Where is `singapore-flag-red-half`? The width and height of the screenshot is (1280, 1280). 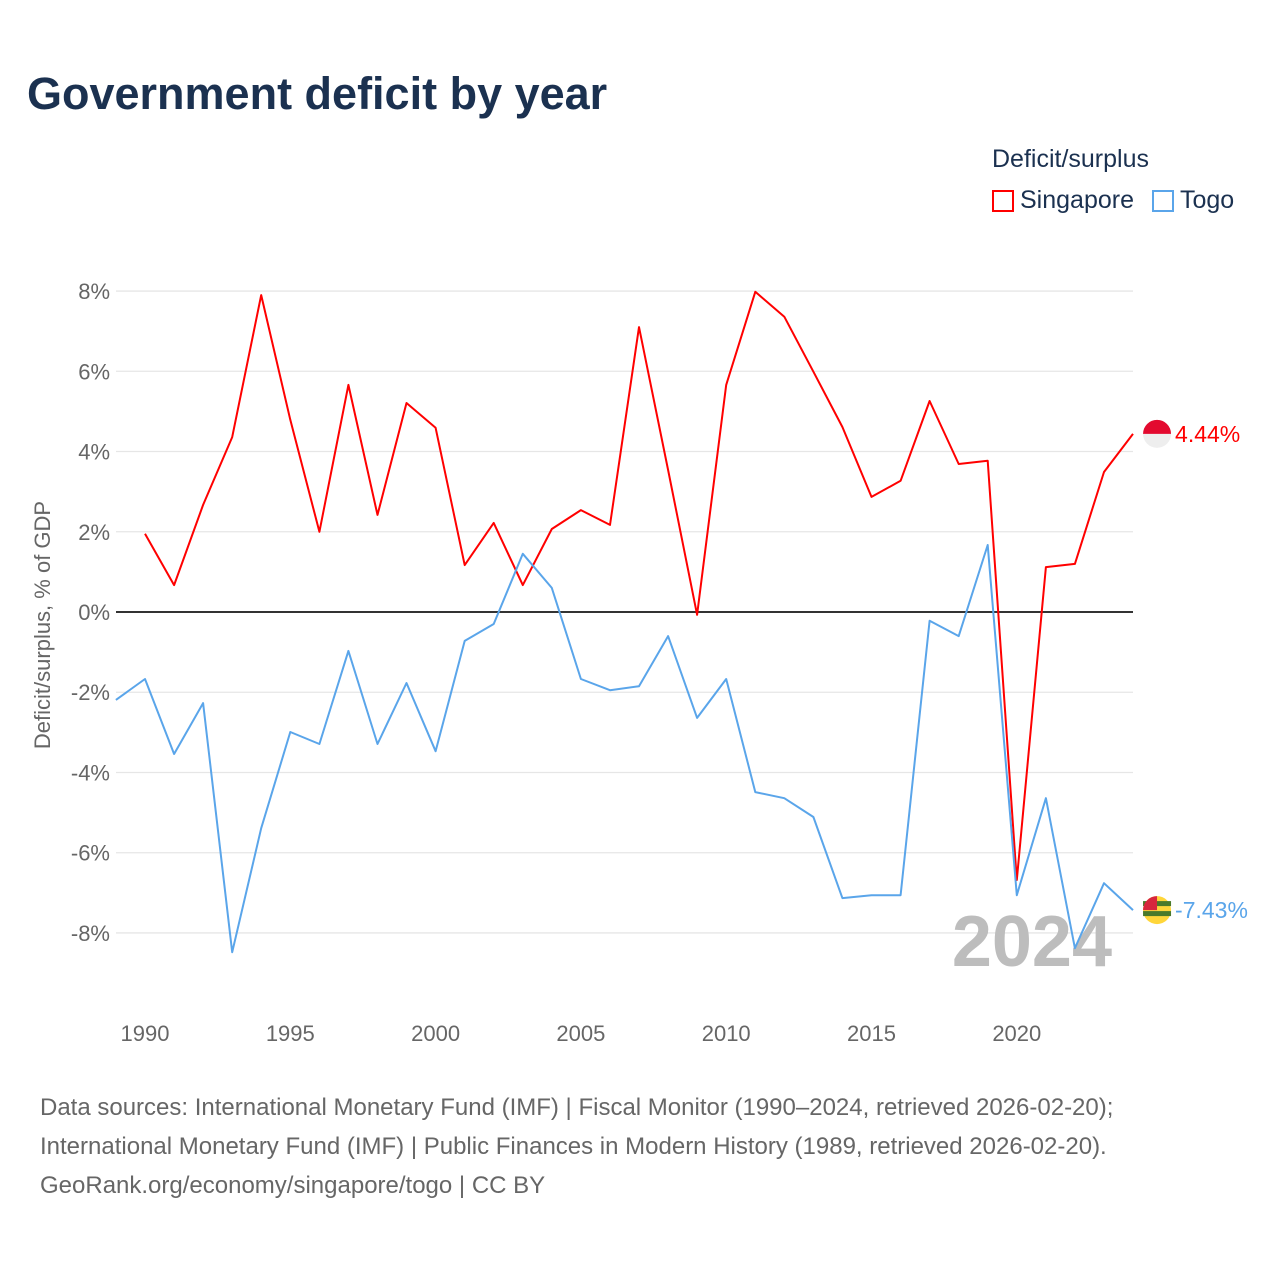
singapore-flag-red-half is located at coordinates (1157, 426).